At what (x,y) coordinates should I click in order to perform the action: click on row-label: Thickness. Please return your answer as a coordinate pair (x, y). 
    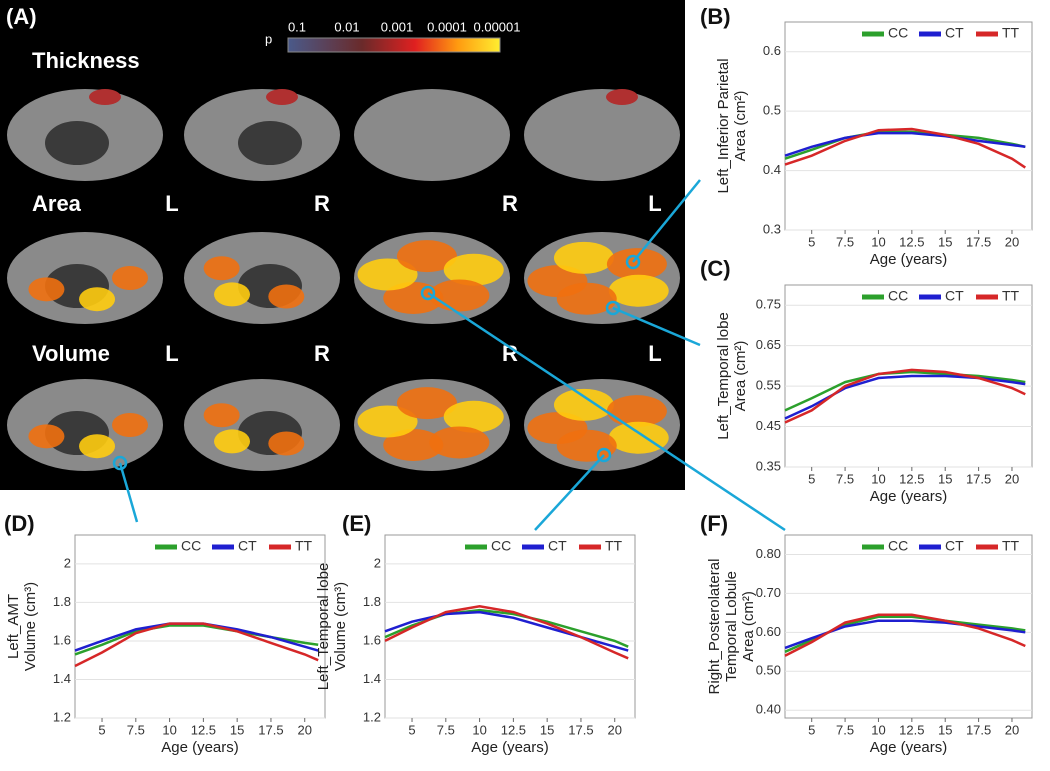
    Looking at the image, I should click on (86, 60).